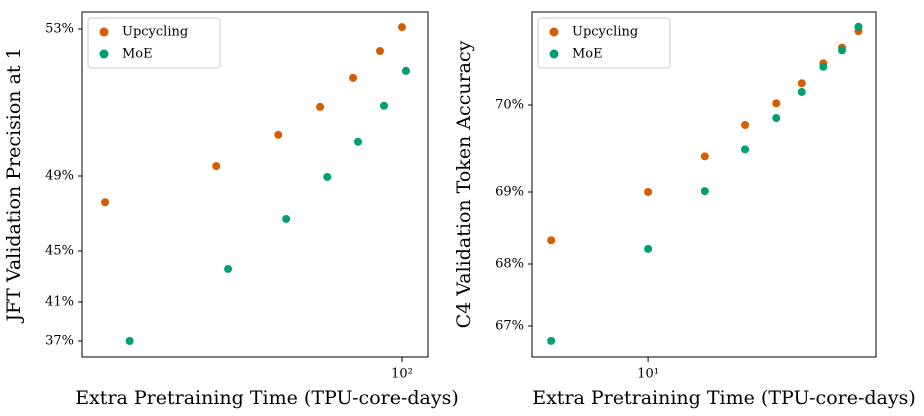  What do you see at coordinates (509, 192) in the screenshot?
I see `y-tick-label: 69%` at bounding box center [509, 192].